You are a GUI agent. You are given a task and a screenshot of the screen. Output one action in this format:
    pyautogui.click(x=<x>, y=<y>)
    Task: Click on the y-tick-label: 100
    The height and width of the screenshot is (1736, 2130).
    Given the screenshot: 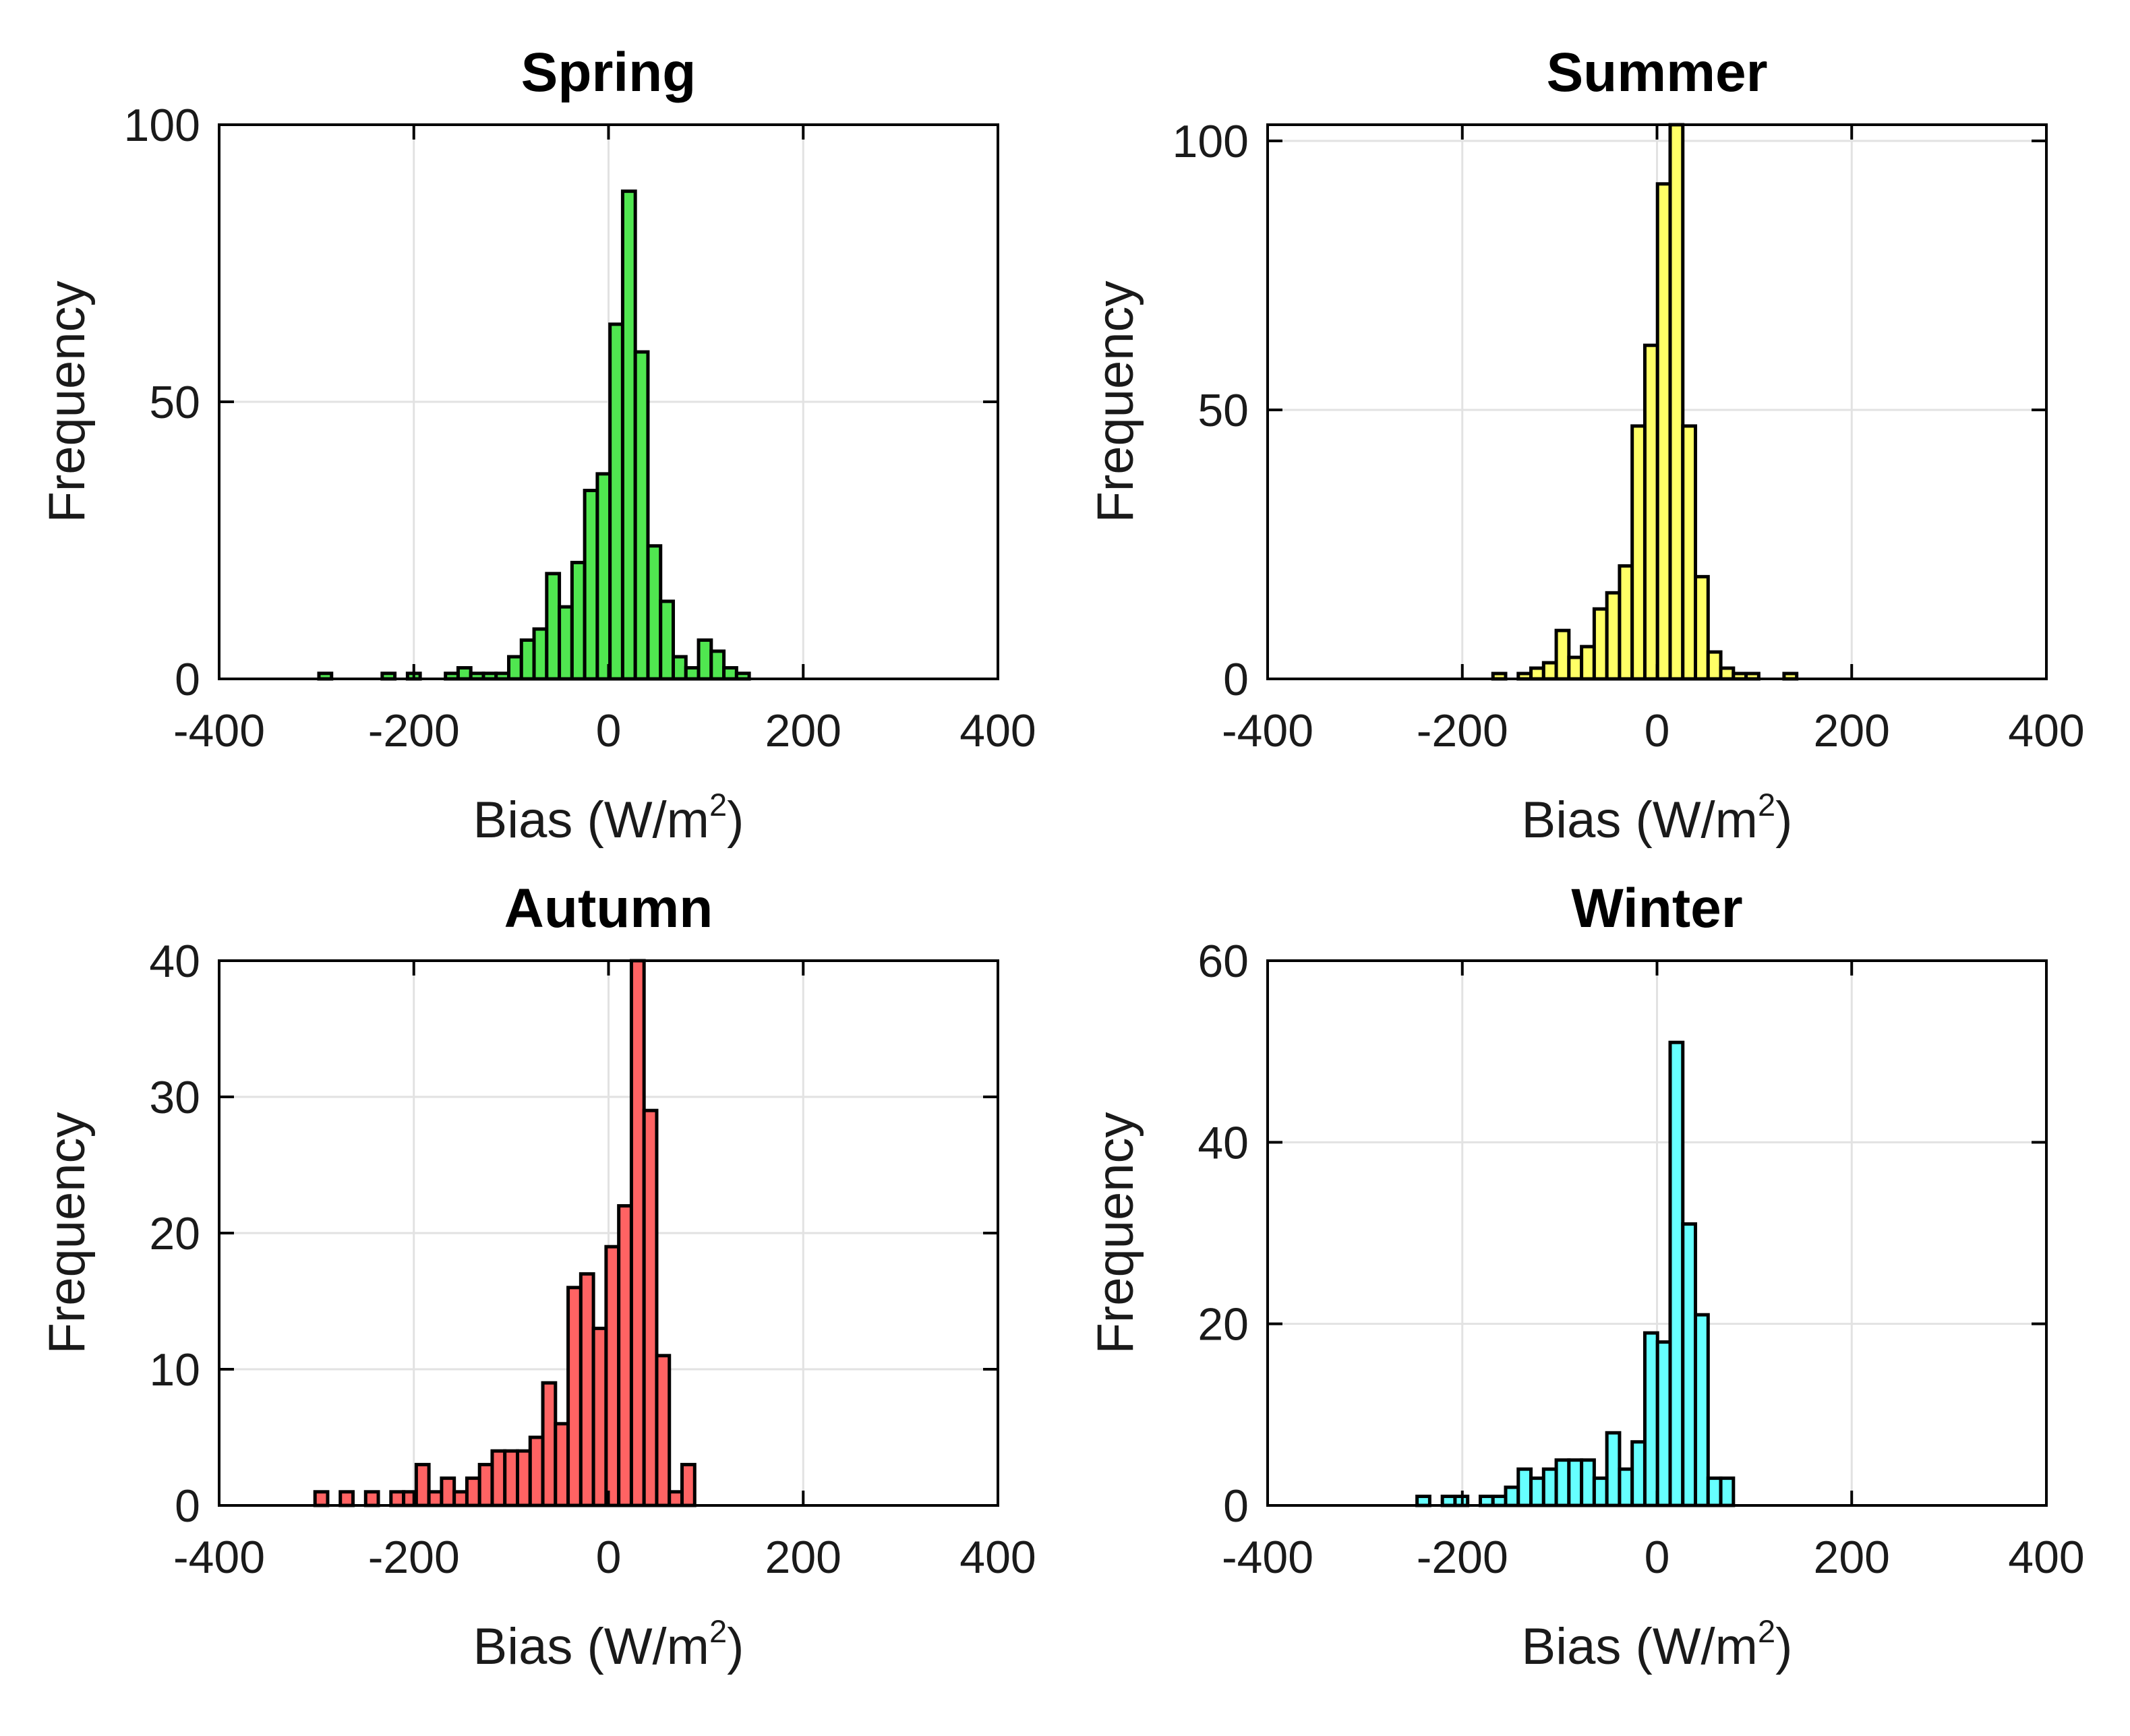 What is the action you would take?
    pyautogui.click(x=162, y=125)
    